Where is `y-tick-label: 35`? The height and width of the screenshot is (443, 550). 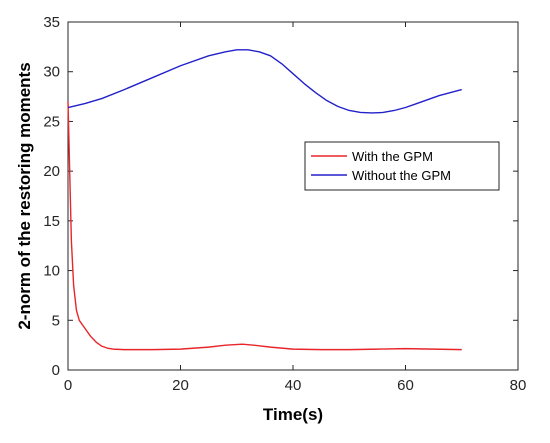 y-tick-label: 35 is located at coordinates (51, 22).